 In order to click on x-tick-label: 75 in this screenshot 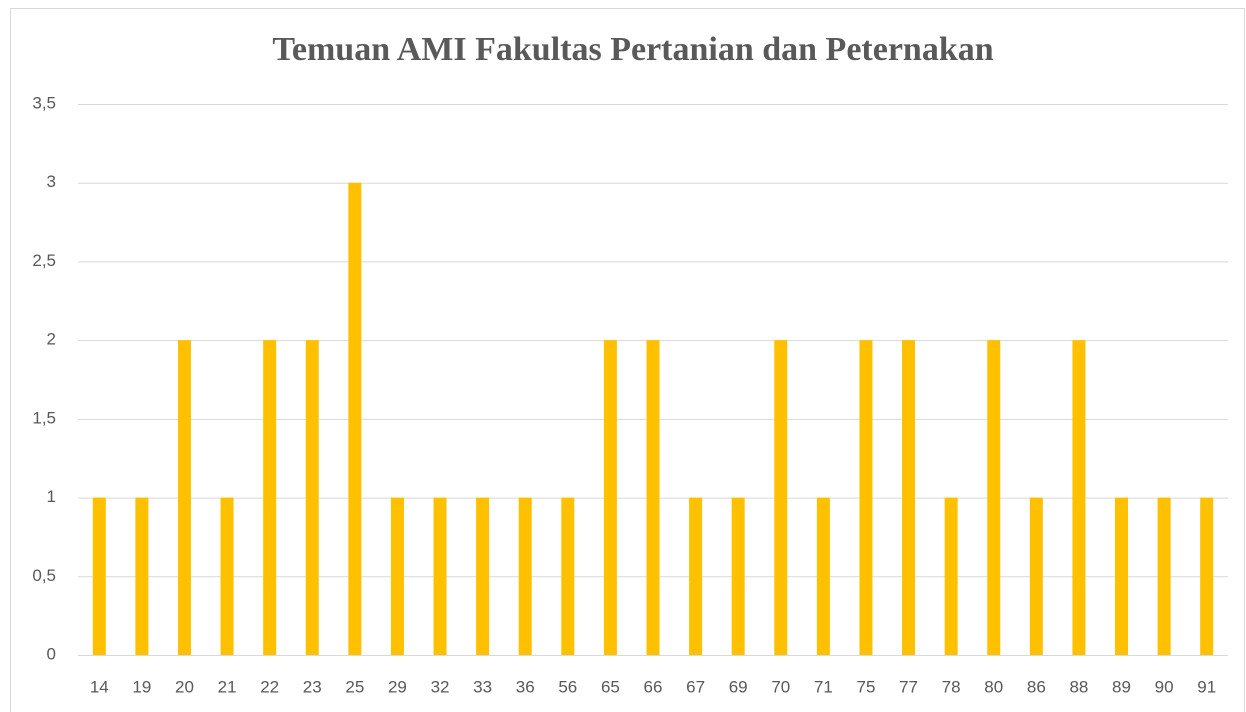, I will do `click(866, 686)`.